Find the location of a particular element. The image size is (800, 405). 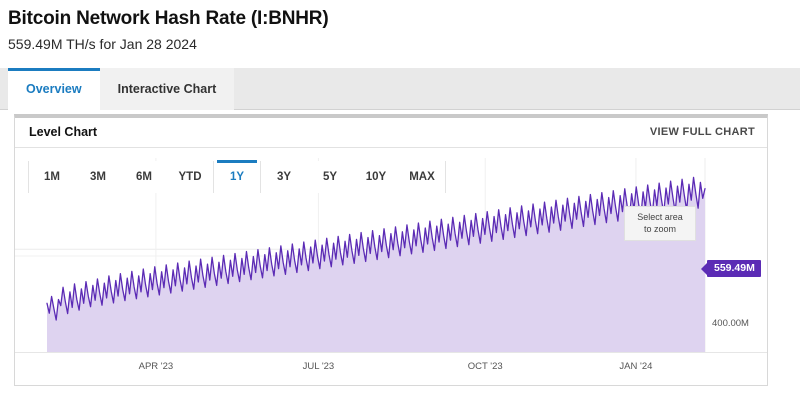

y-axis-tick-label: 400.00M is located at coordinates (730, 323).